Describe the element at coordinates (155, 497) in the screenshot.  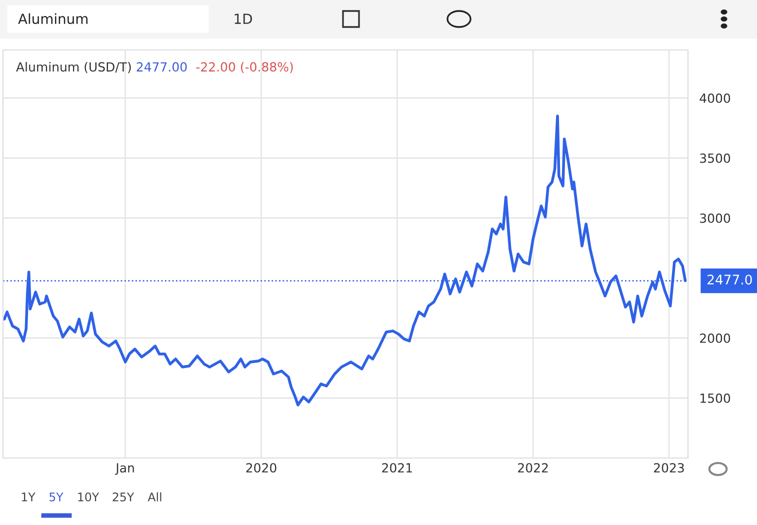
I see `text: All` at that location.